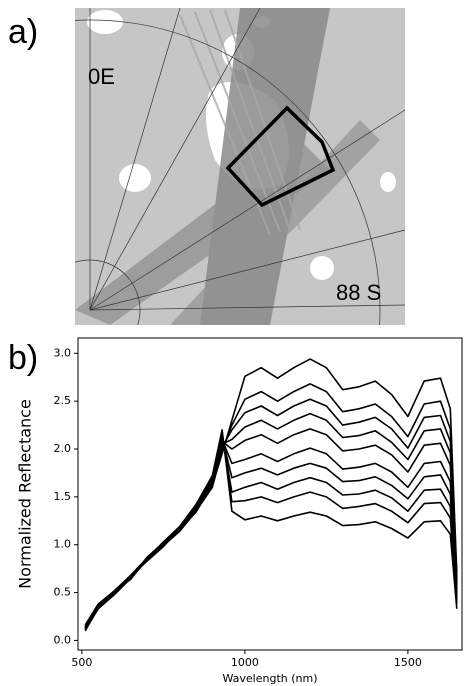 The image size is (468, 686). I want to click on y-axis-label: Normalized Reflectance, so click(25, 494).